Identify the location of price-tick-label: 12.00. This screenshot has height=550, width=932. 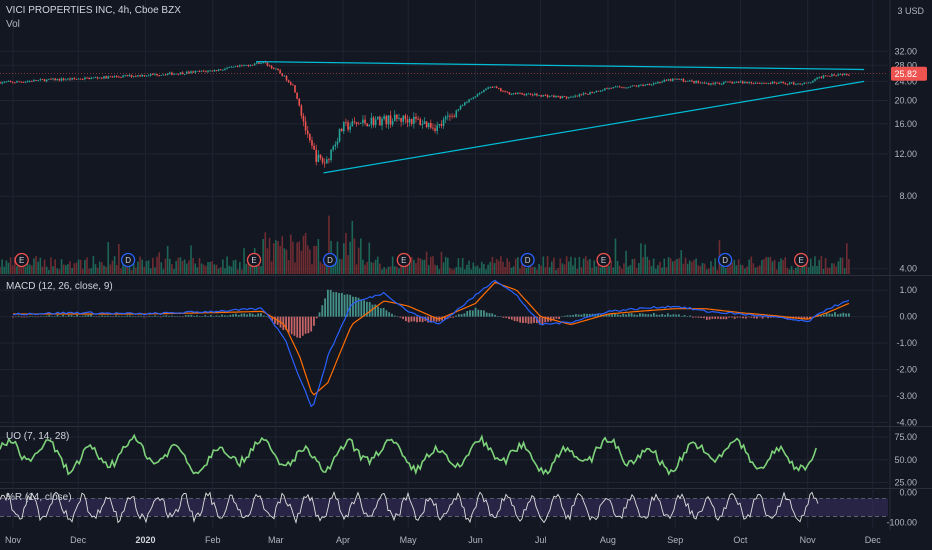
(905, 154).